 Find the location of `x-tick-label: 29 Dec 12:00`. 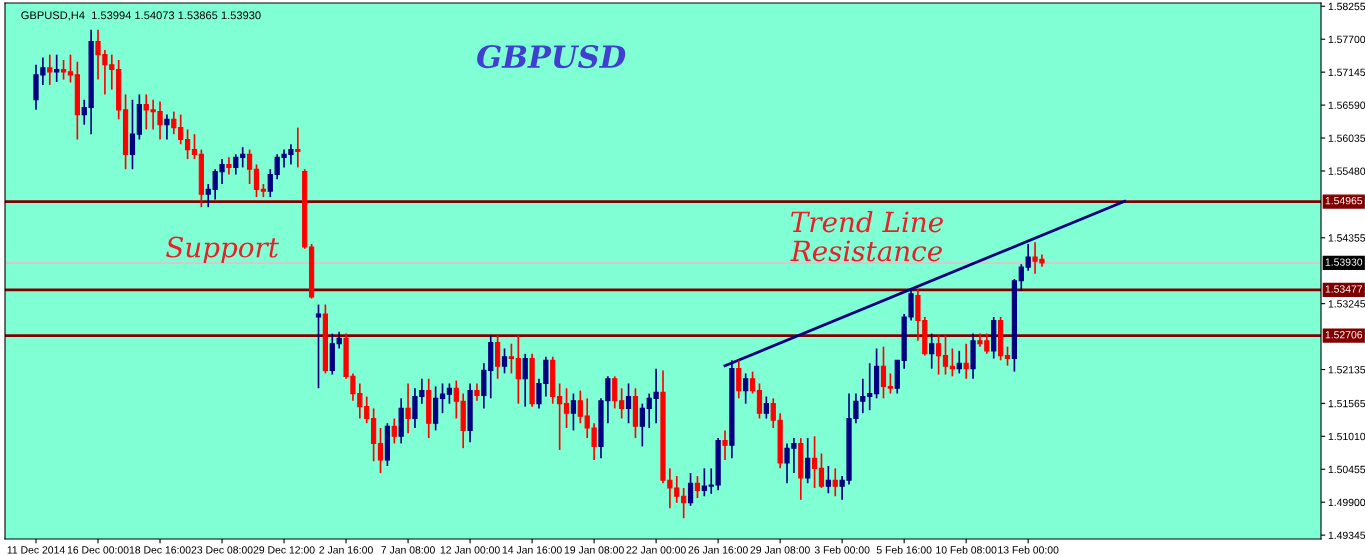

x-tick-label: 29 Dec 12:00 is located at coordinates (284, 550).